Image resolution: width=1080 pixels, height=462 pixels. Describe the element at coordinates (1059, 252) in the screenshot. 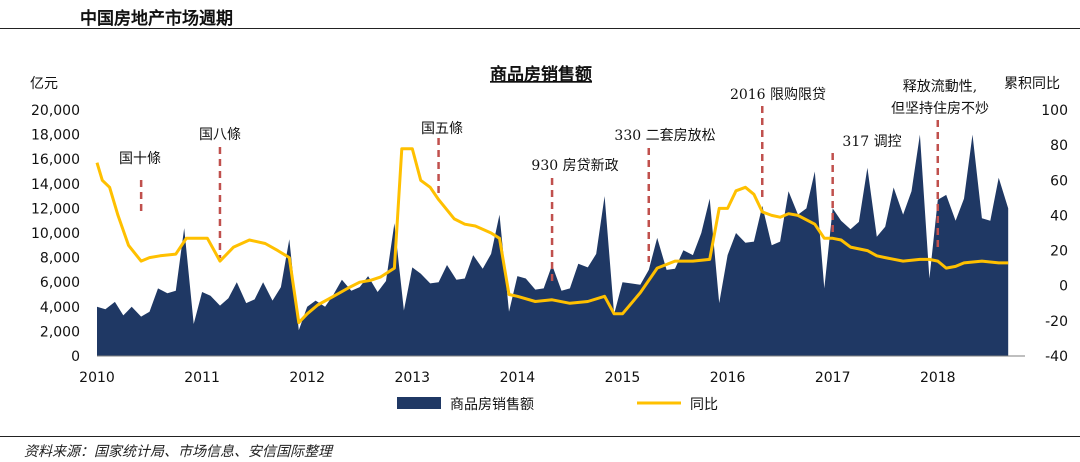

I see `right-tick-label: 20` at that location.